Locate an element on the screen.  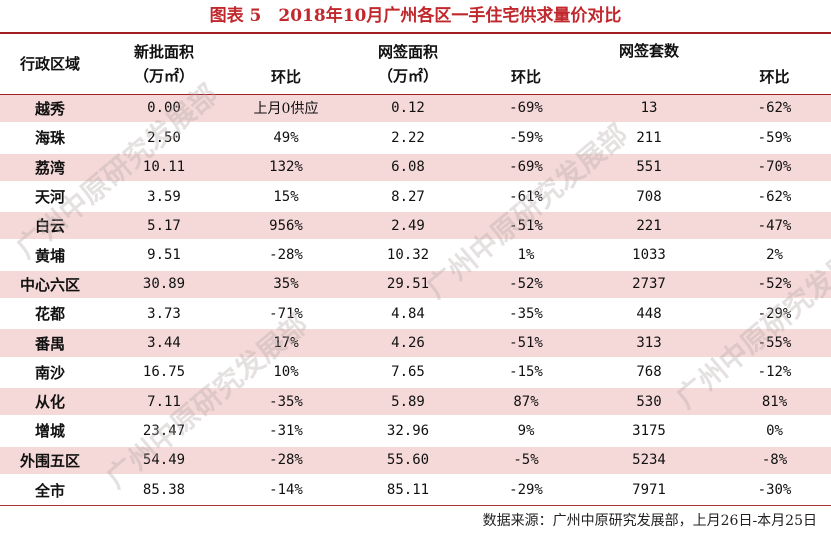
header-signed-area-line1: 网签面积 is located at coordinates (407, 51).